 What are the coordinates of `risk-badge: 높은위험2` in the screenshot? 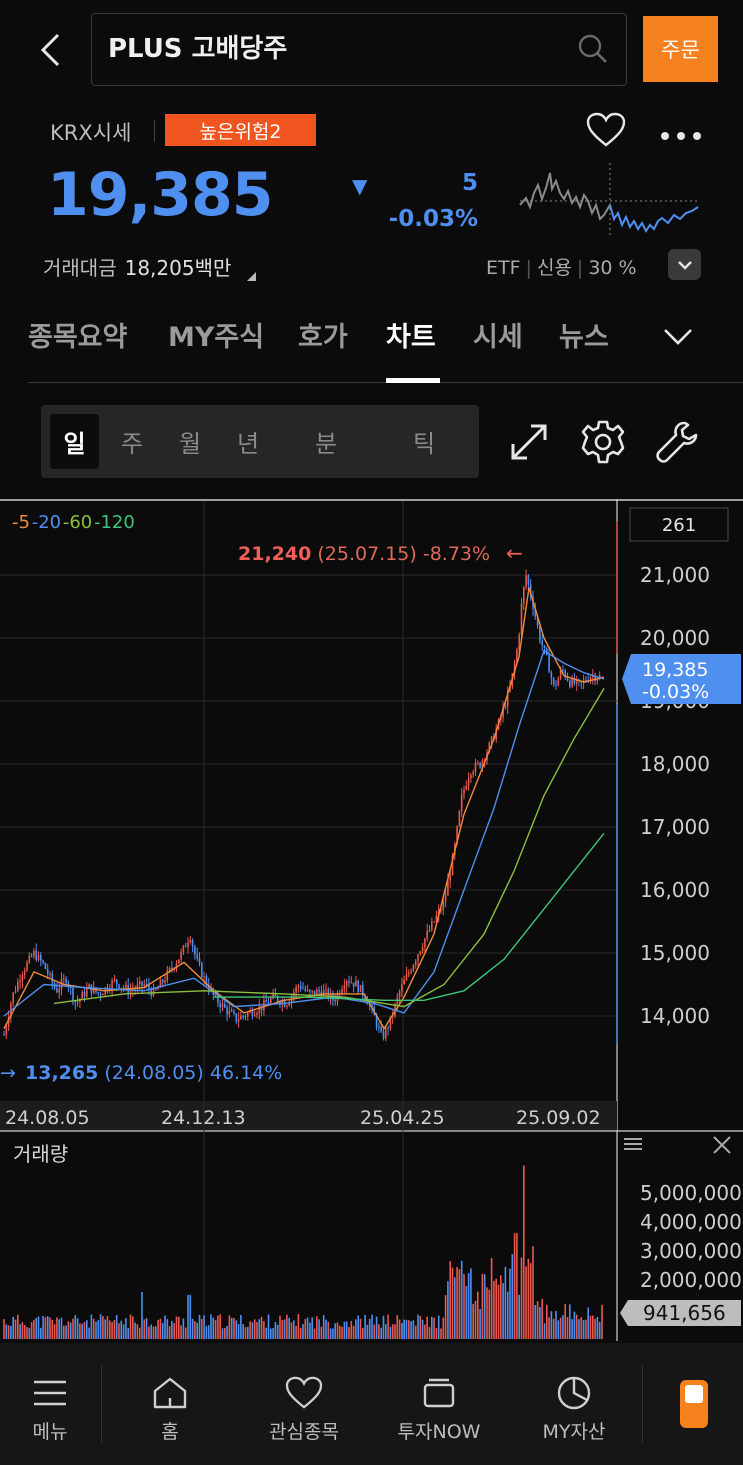 It's located at (240, 130).